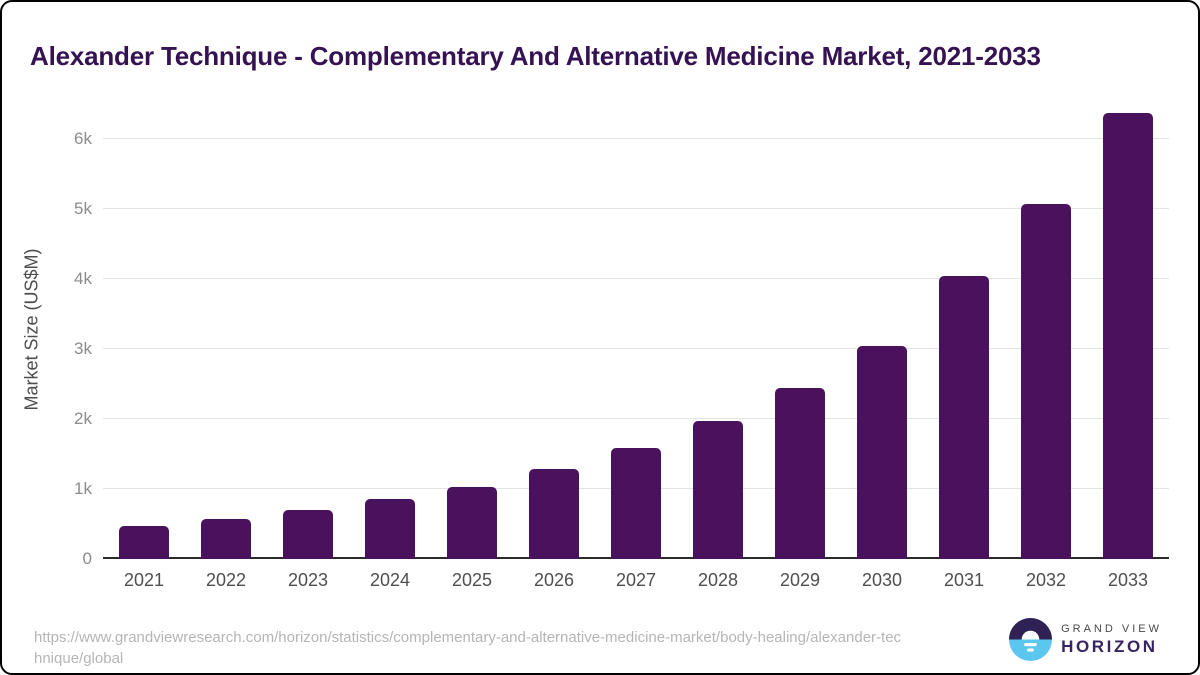  I want to click on bar-2023, so click(308, 534).